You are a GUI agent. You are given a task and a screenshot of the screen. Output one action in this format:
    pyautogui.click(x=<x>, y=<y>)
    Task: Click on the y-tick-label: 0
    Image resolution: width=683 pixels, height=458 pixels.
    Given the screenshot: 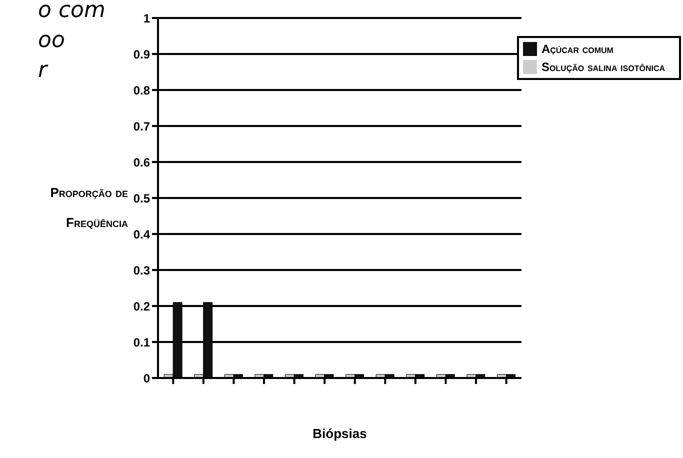 What is the action you would take?
    pyautogui.click(x=146, y=378)
    